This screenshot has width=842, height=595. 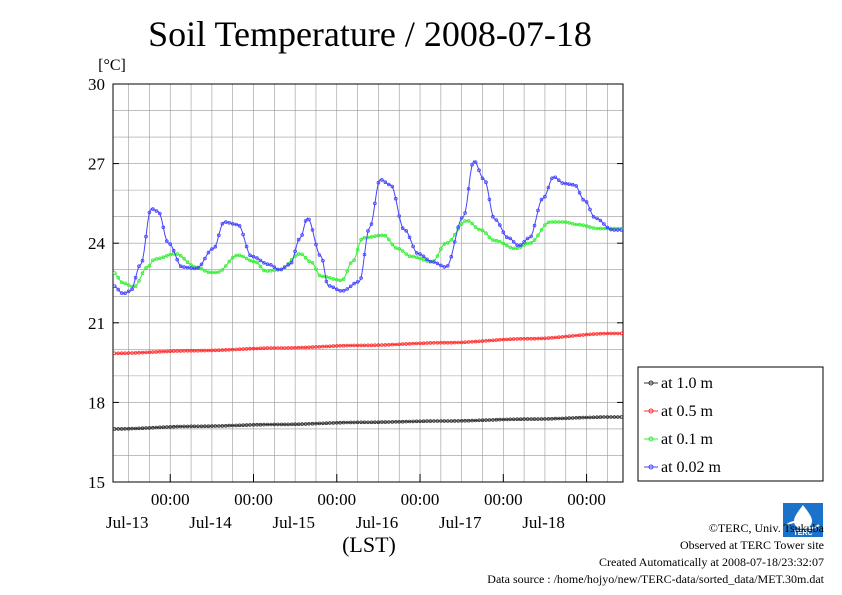 I want to click on x-tick-day-label: Jul-14, so click(x=210, y=522).